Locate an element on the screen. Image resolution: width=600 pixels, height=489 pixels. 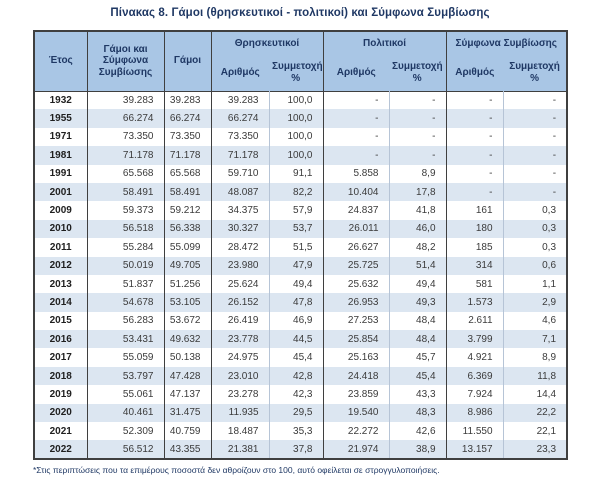
value-cell: 581 is located at coordinates (474, 284).